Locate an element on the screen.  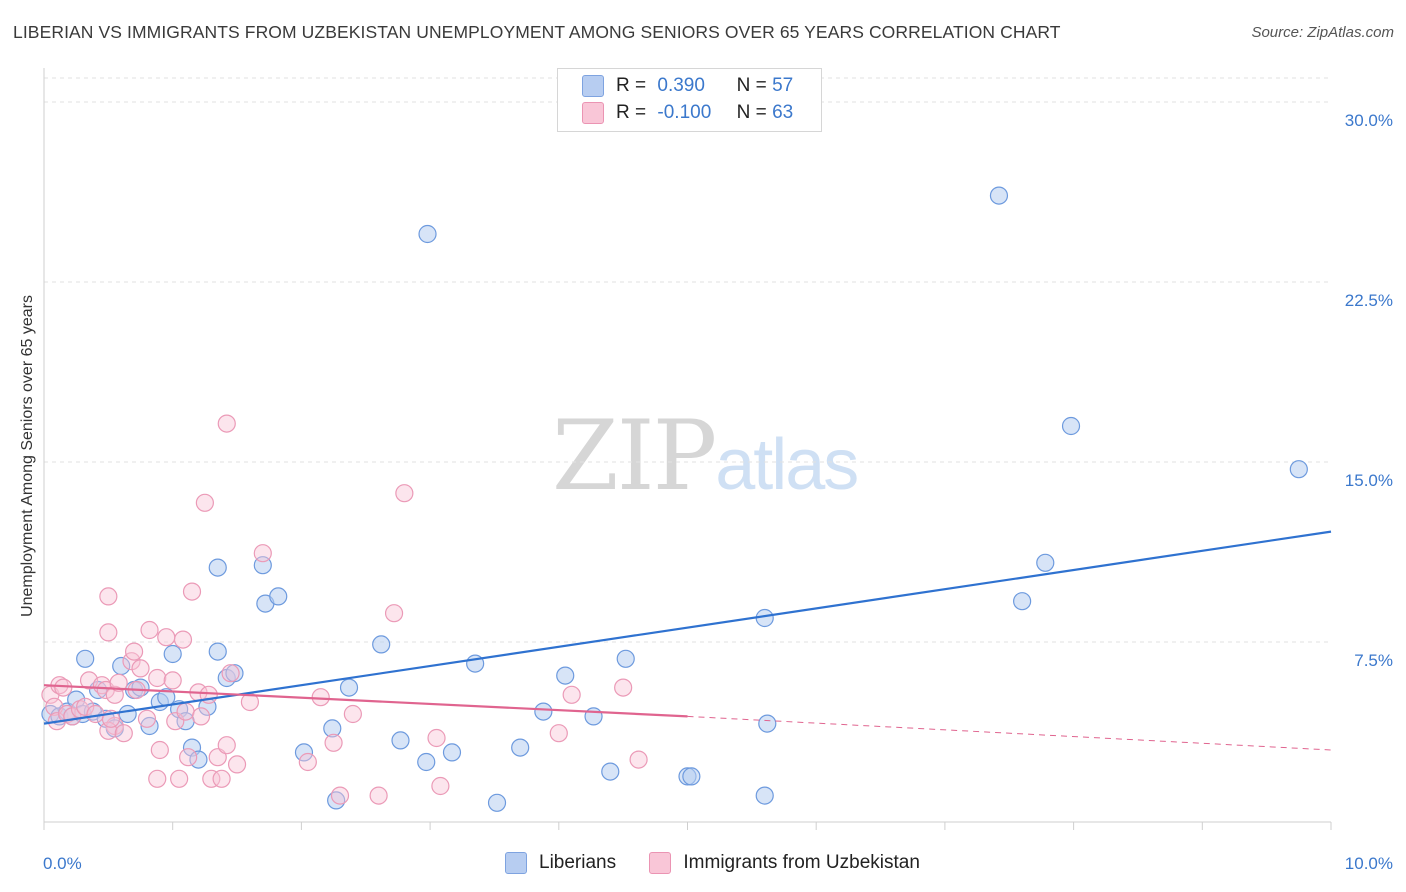
legend: R = 0.390 N = 57 R = -0.100 N = 63 is located at coordinates (689, 100).